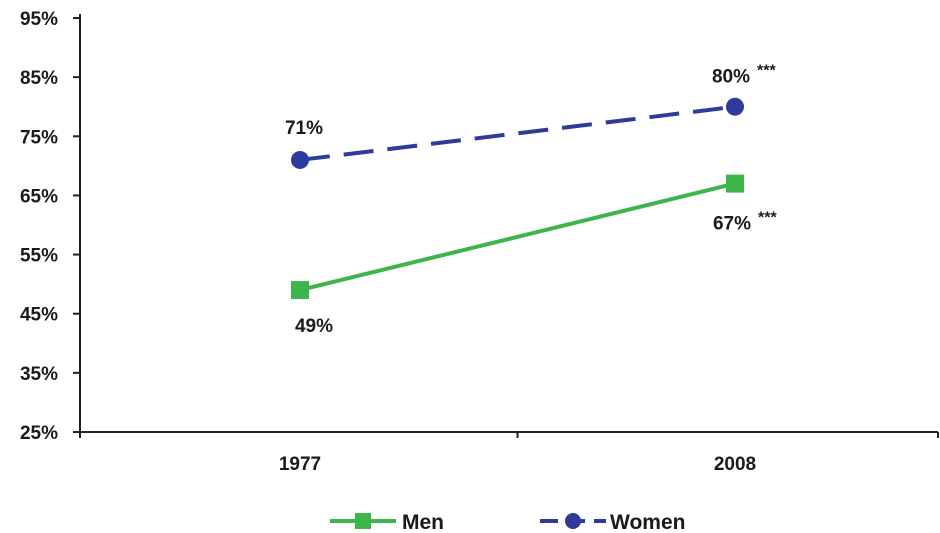  Describe the element at coordinates (647, 522) in the screenshot. I see `legend-label: Women` at that location.